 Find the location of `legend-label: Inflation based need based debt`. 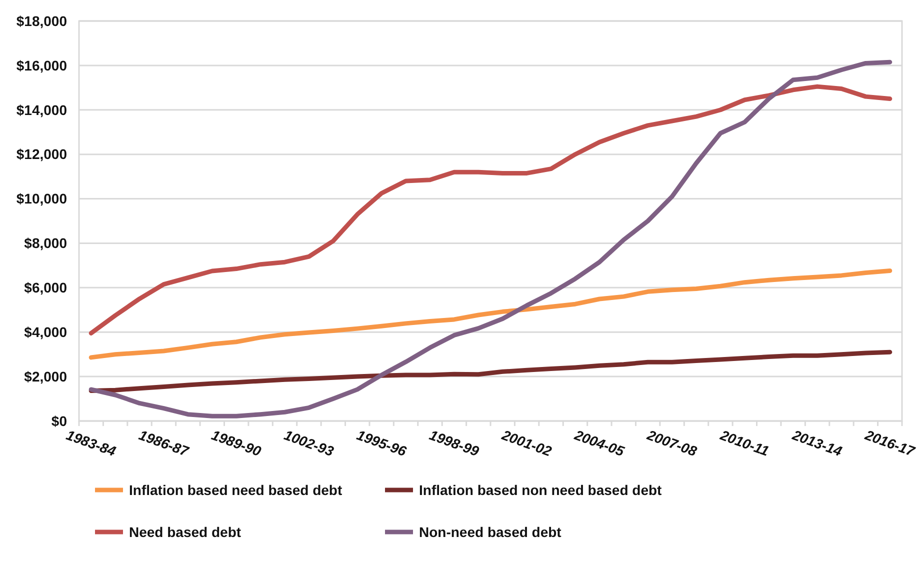

legend-label: Inflation based need based debt is located at coordinates (235, 490).